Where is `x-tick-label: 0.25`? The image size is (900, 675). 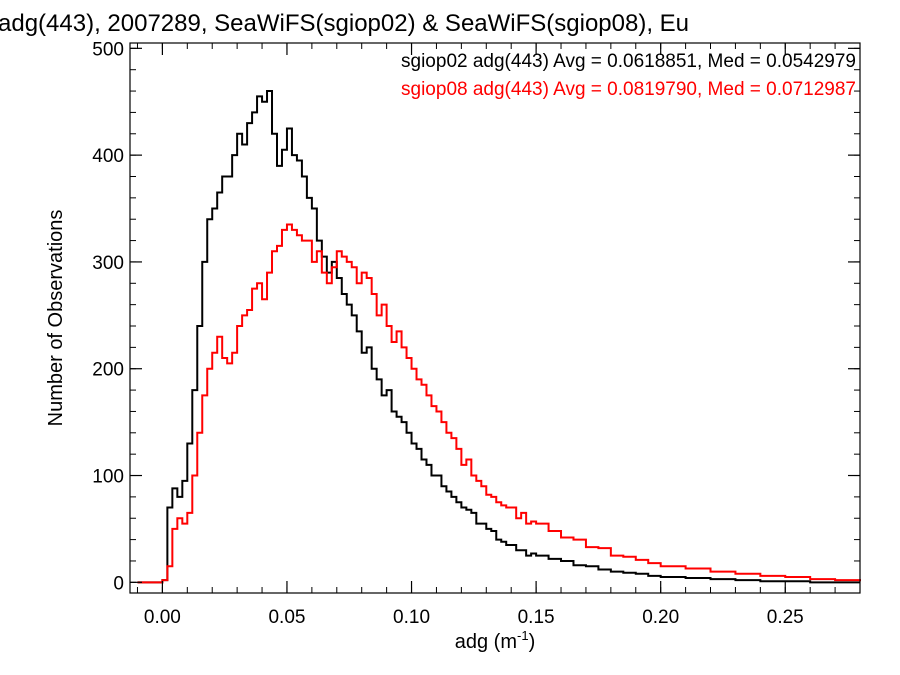
x-tick-label: 0.25 is located at coordinates (785, 617).